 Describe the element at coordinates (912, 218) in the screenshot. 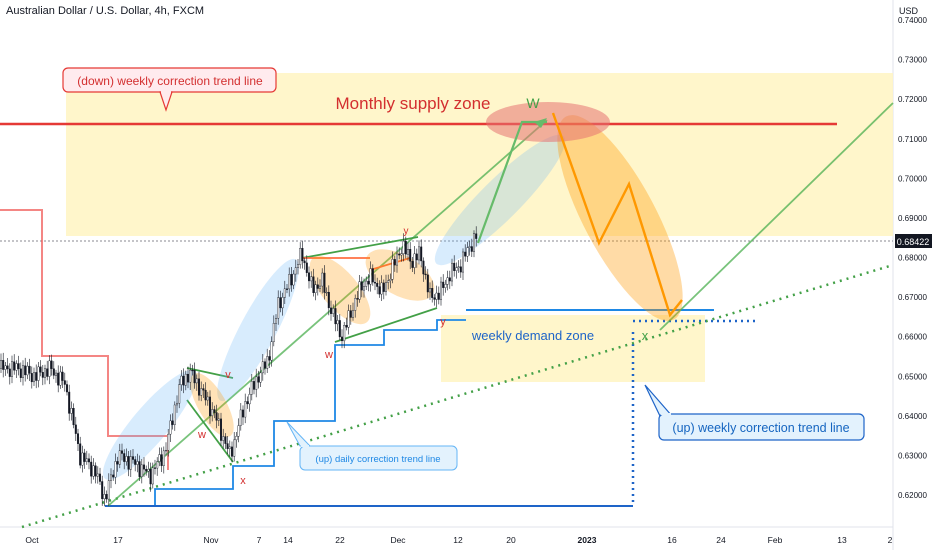

I see `y-tick-label: 0.69000` at that location.